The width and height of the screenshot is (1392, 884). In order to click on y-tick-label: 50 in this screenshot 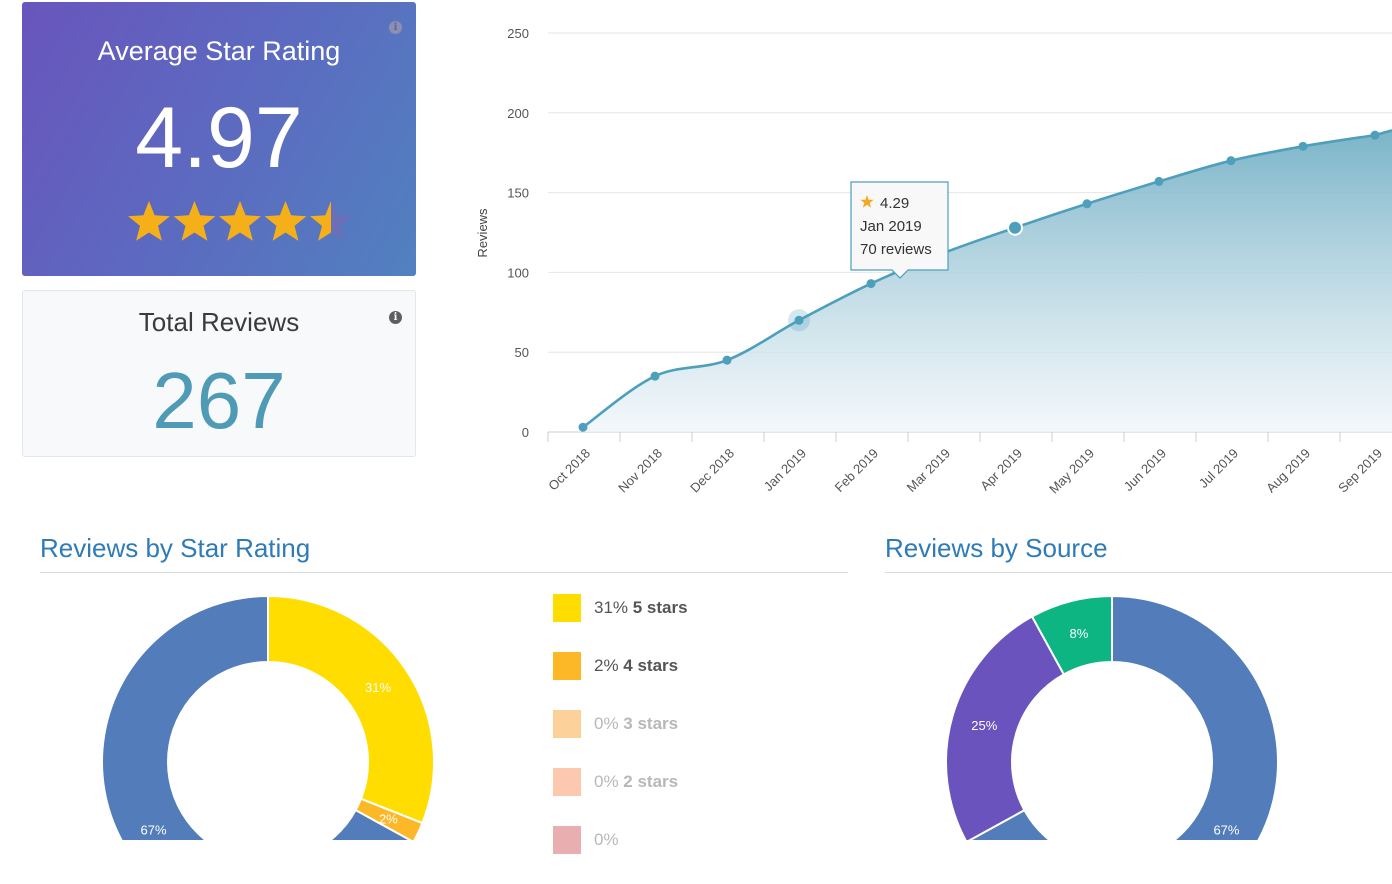, I will do `click(522, 352)`.